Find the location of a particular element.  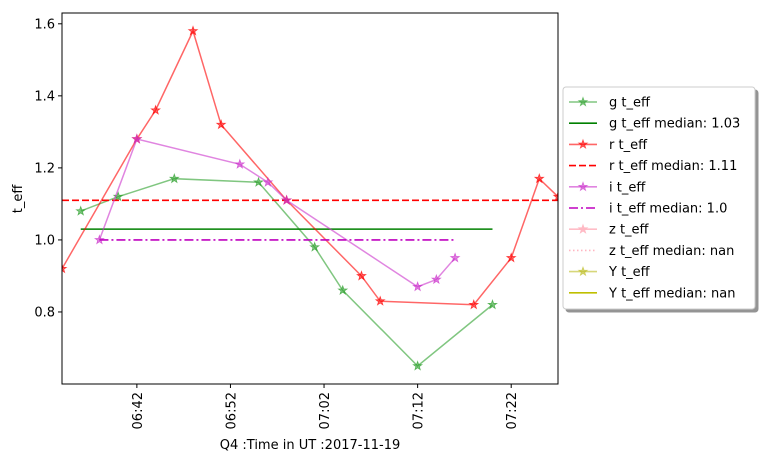

legend-item: g t_eff median: 1.03 is located at coordinates (654, 124).